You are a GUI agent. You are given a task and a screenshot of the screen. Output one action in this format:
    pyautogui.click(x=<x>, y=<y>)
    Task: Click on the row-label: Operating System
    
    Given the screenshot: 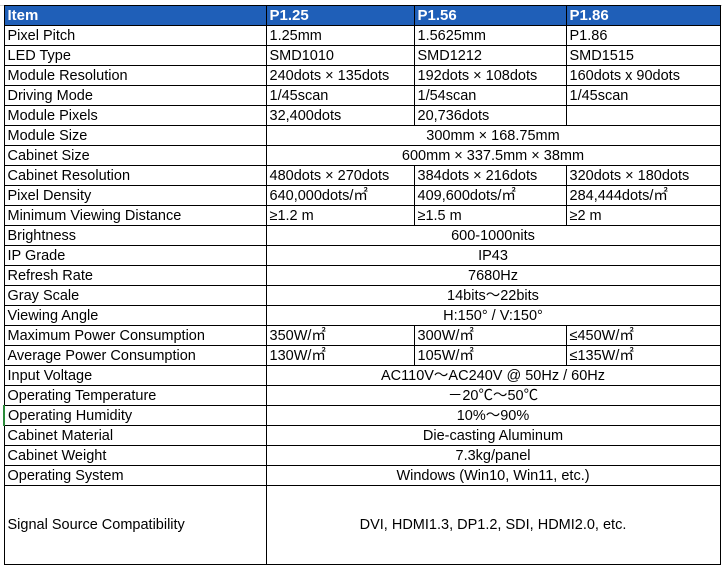 What is the action you would take?
    pyautogui.click(x=135, y=475)
    